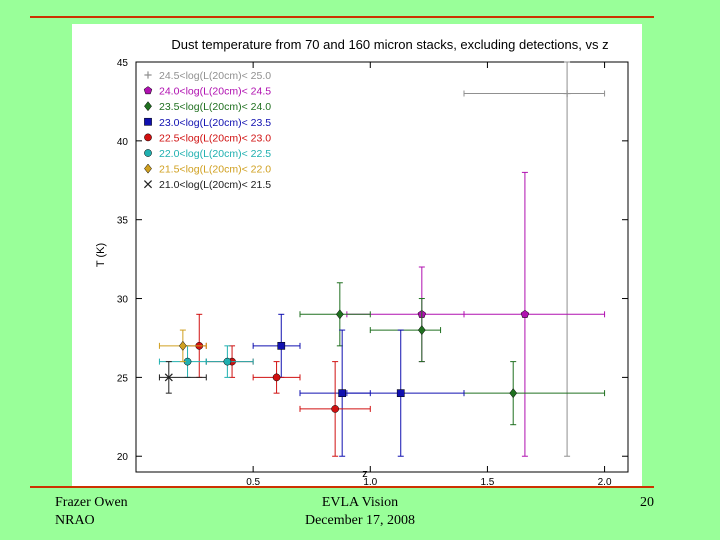 The width and height of the screenshot is (720, 540). Describe the element at coordinates (123, 142) in the screenshot. I see `y-tick-label: 40` at that location.